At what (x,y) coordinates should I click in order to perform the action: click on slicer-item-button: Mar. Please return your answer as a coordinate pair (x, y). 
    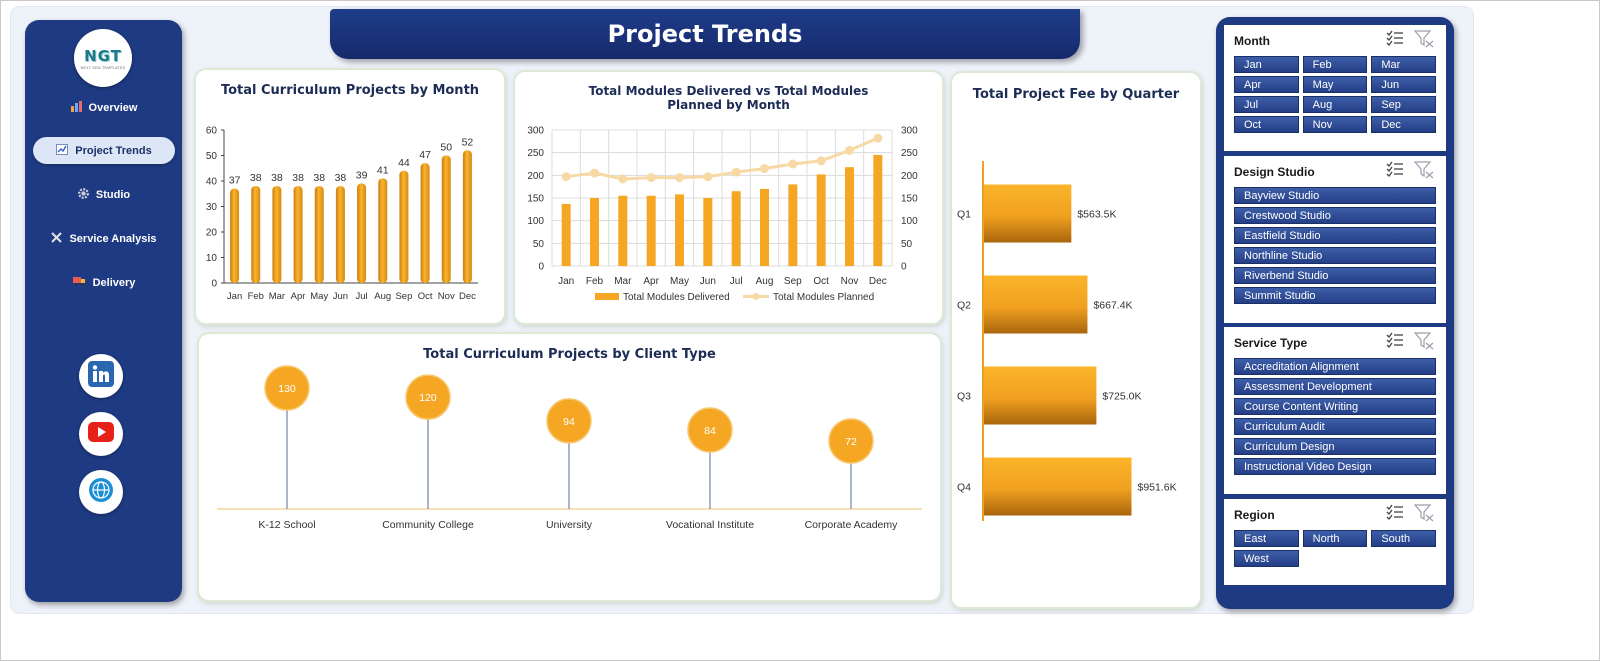
    Looking at the image, I should click on (1403, 64).